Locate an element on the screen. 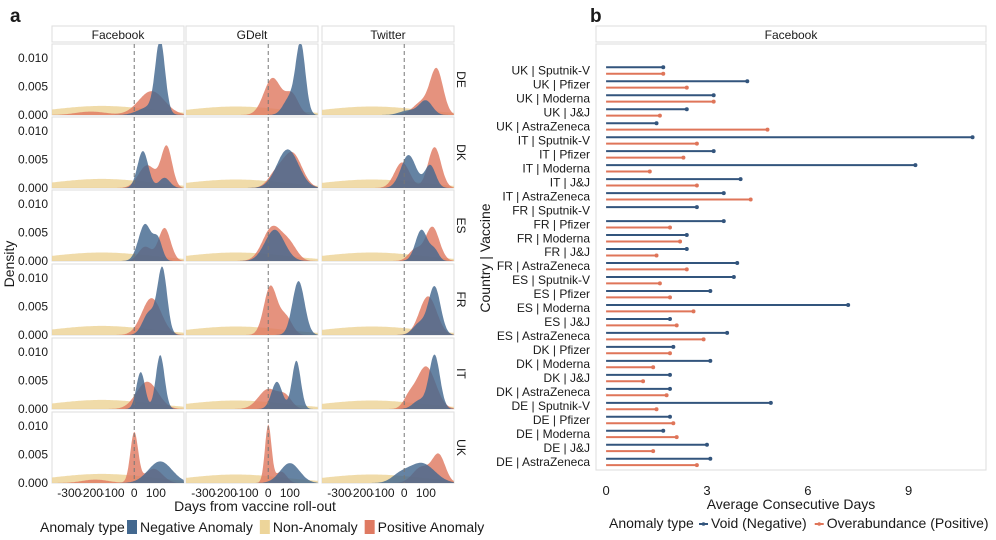  b-x-tick-label: 3 is located at coordinates (706, 490).